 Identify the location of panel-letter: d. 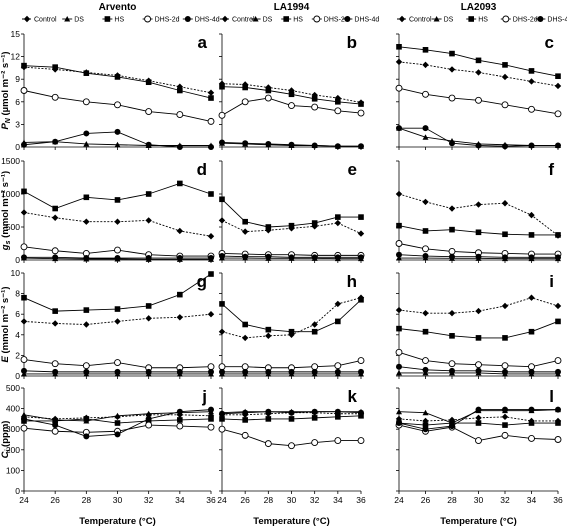
(202, 169).